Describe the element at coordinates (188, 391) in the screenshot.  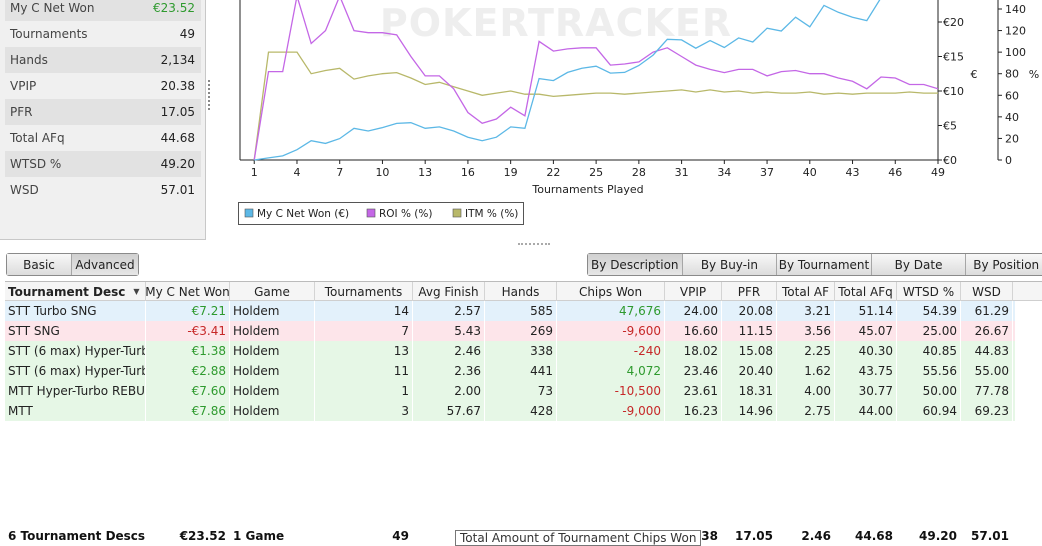
I see `cell-net: €7.60` at that location.